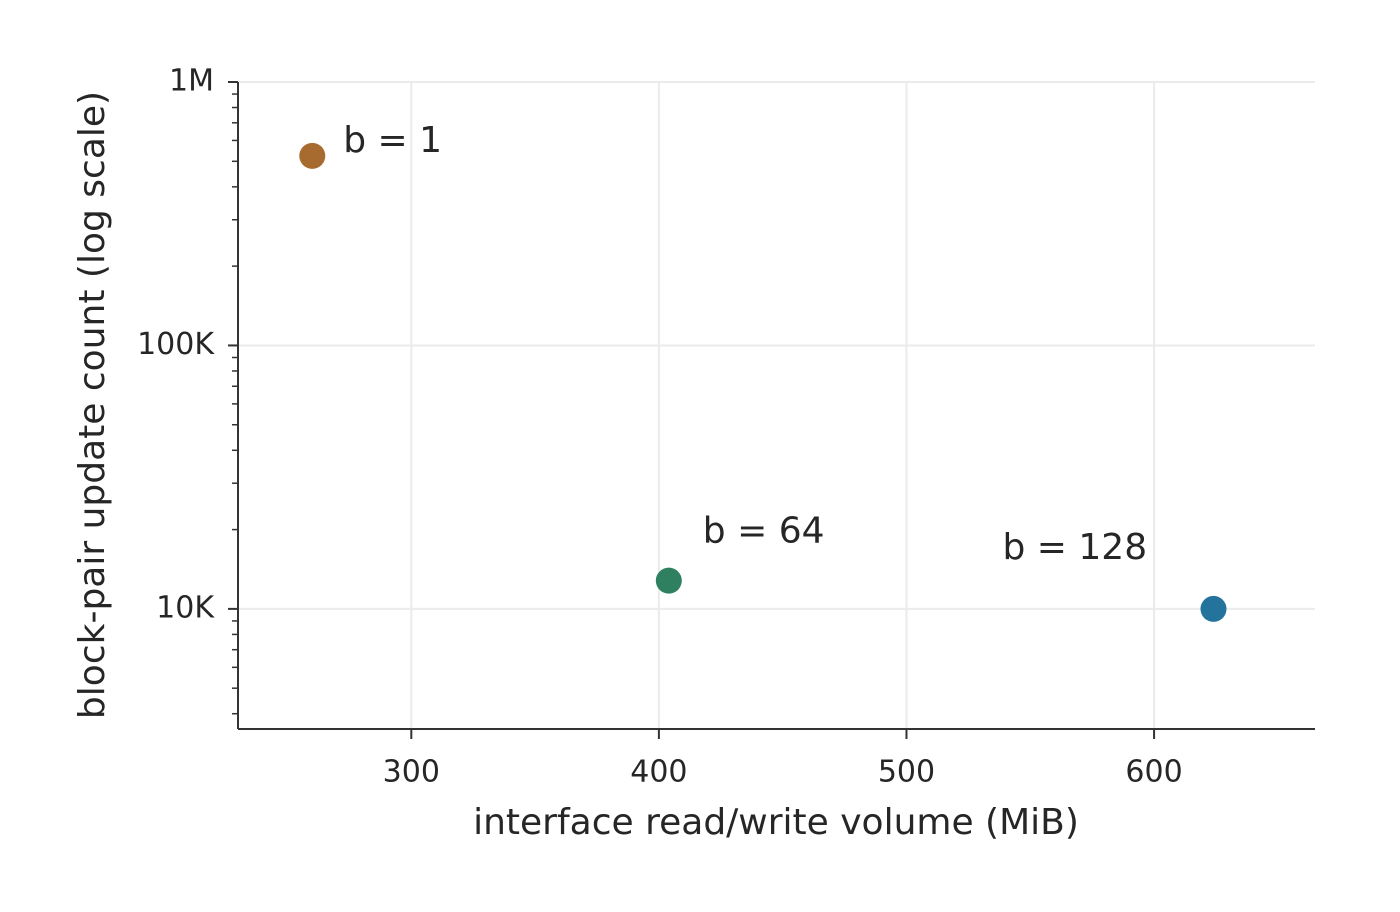  Describe the element at coordinates (906, 772) in the screenshot. I see `x-tick-label: 500` at that location.